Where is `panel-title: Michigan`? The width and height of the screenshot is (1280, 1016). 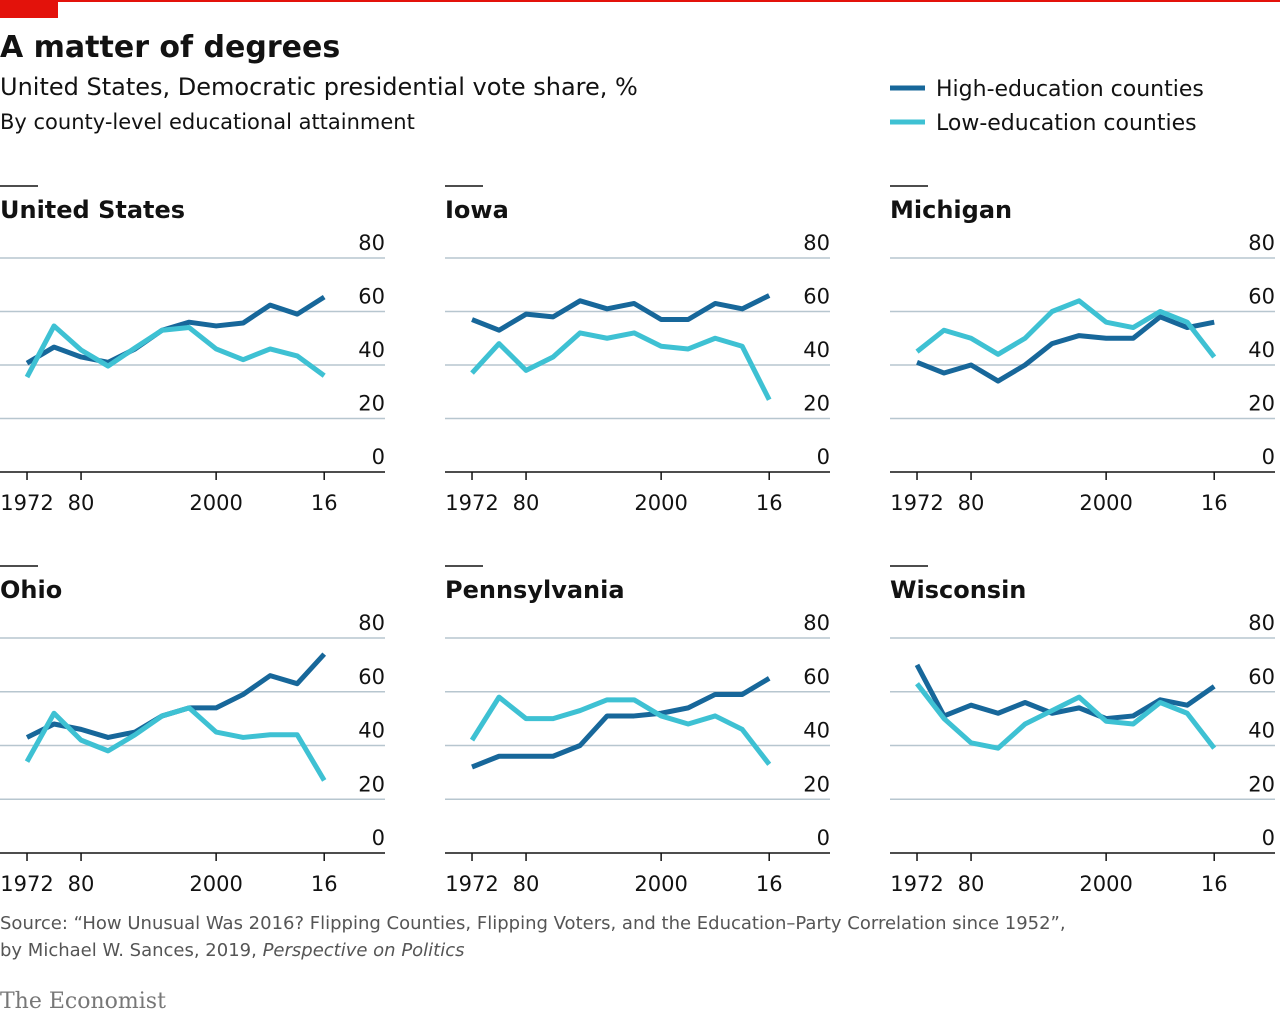
panel-title: Michigan is located at coordinates (951, 210).